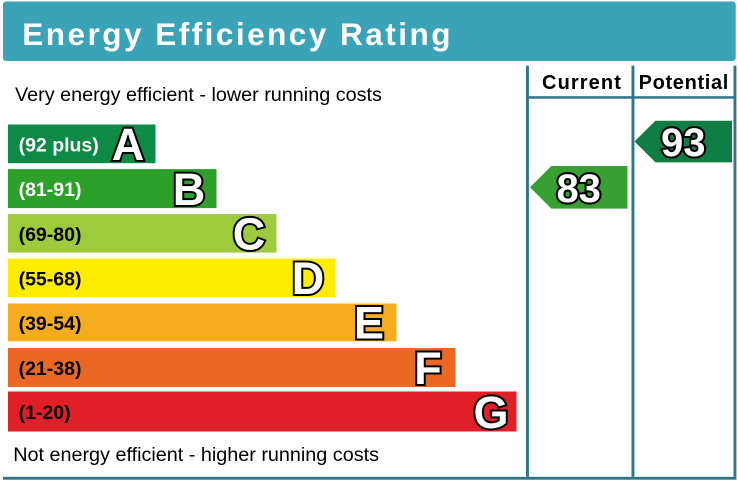 This screenshot has height=483, width=738. Describe the element at coordinates (684, 83) in the screenshot. I see `svg-text: Potential` at that location.